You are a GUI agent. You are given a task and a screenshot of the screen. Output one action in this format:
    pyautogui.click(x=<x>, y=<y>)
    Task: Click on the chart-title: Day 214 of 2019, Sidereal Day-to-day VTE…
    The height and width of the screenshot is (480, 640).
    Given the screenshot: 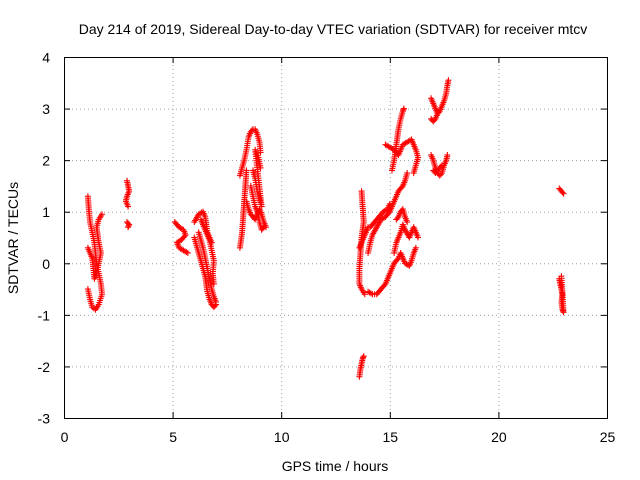 What is the action you would take?
    pyautogui.click(x=333, y=29)
    